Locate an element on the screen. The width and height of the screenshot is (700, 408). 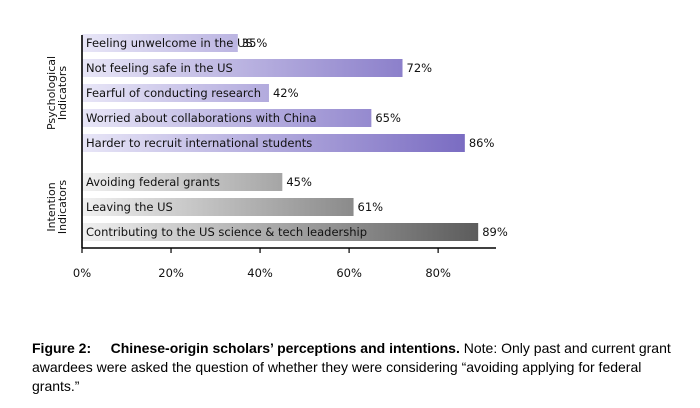
x-tick-label: 40% is located at coordinates (260, 273).